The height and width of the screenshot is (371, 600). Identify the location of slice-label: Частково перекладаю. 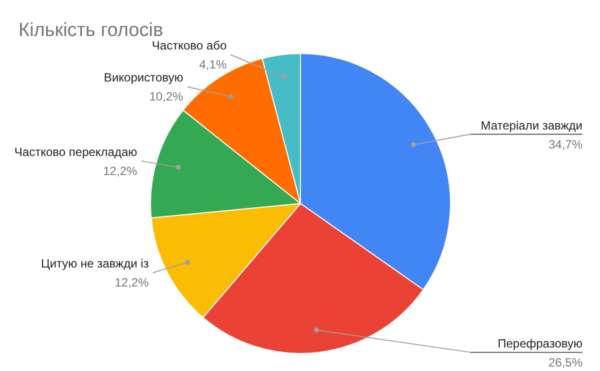
(76, 151).